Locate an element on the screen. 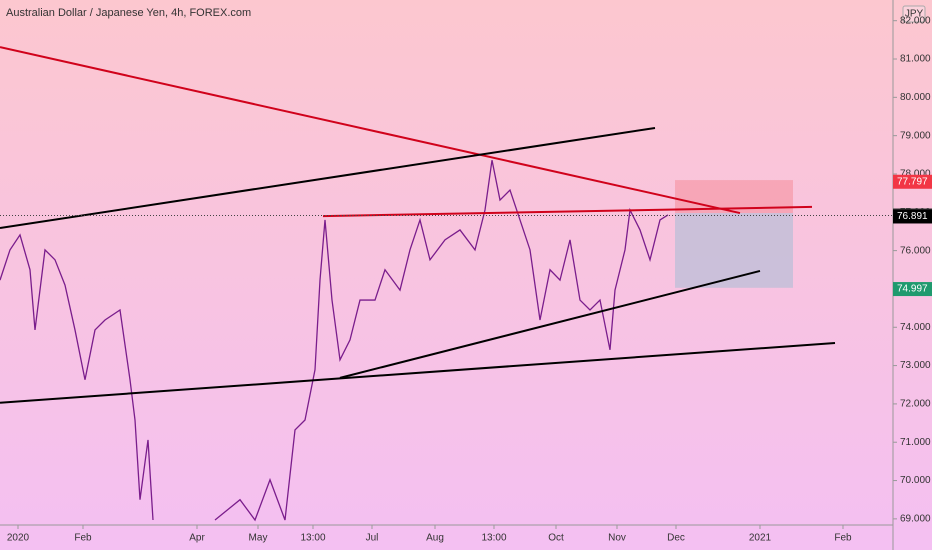 This screenshot has width=932, height=555. y-tick-label: 82.000 is located at coordinates (915, 20).